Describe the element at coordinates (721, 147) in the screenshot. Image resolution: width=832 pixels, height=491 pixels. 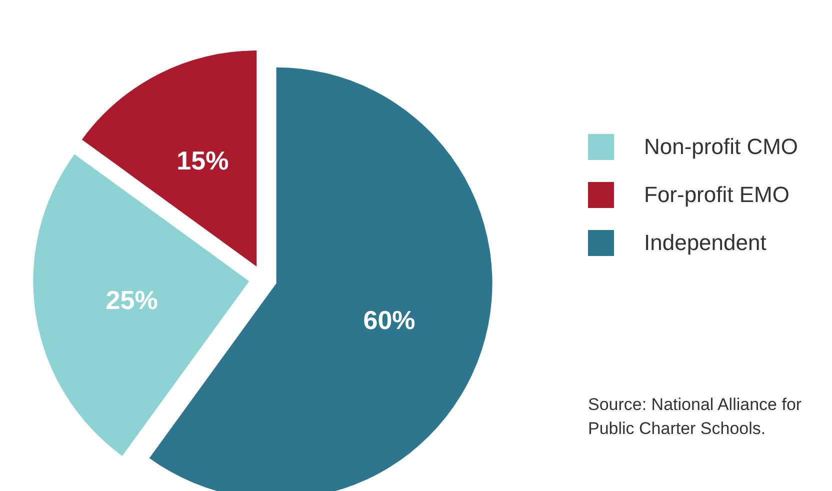
I see `legend-label: Non-profit CMO` at that location.